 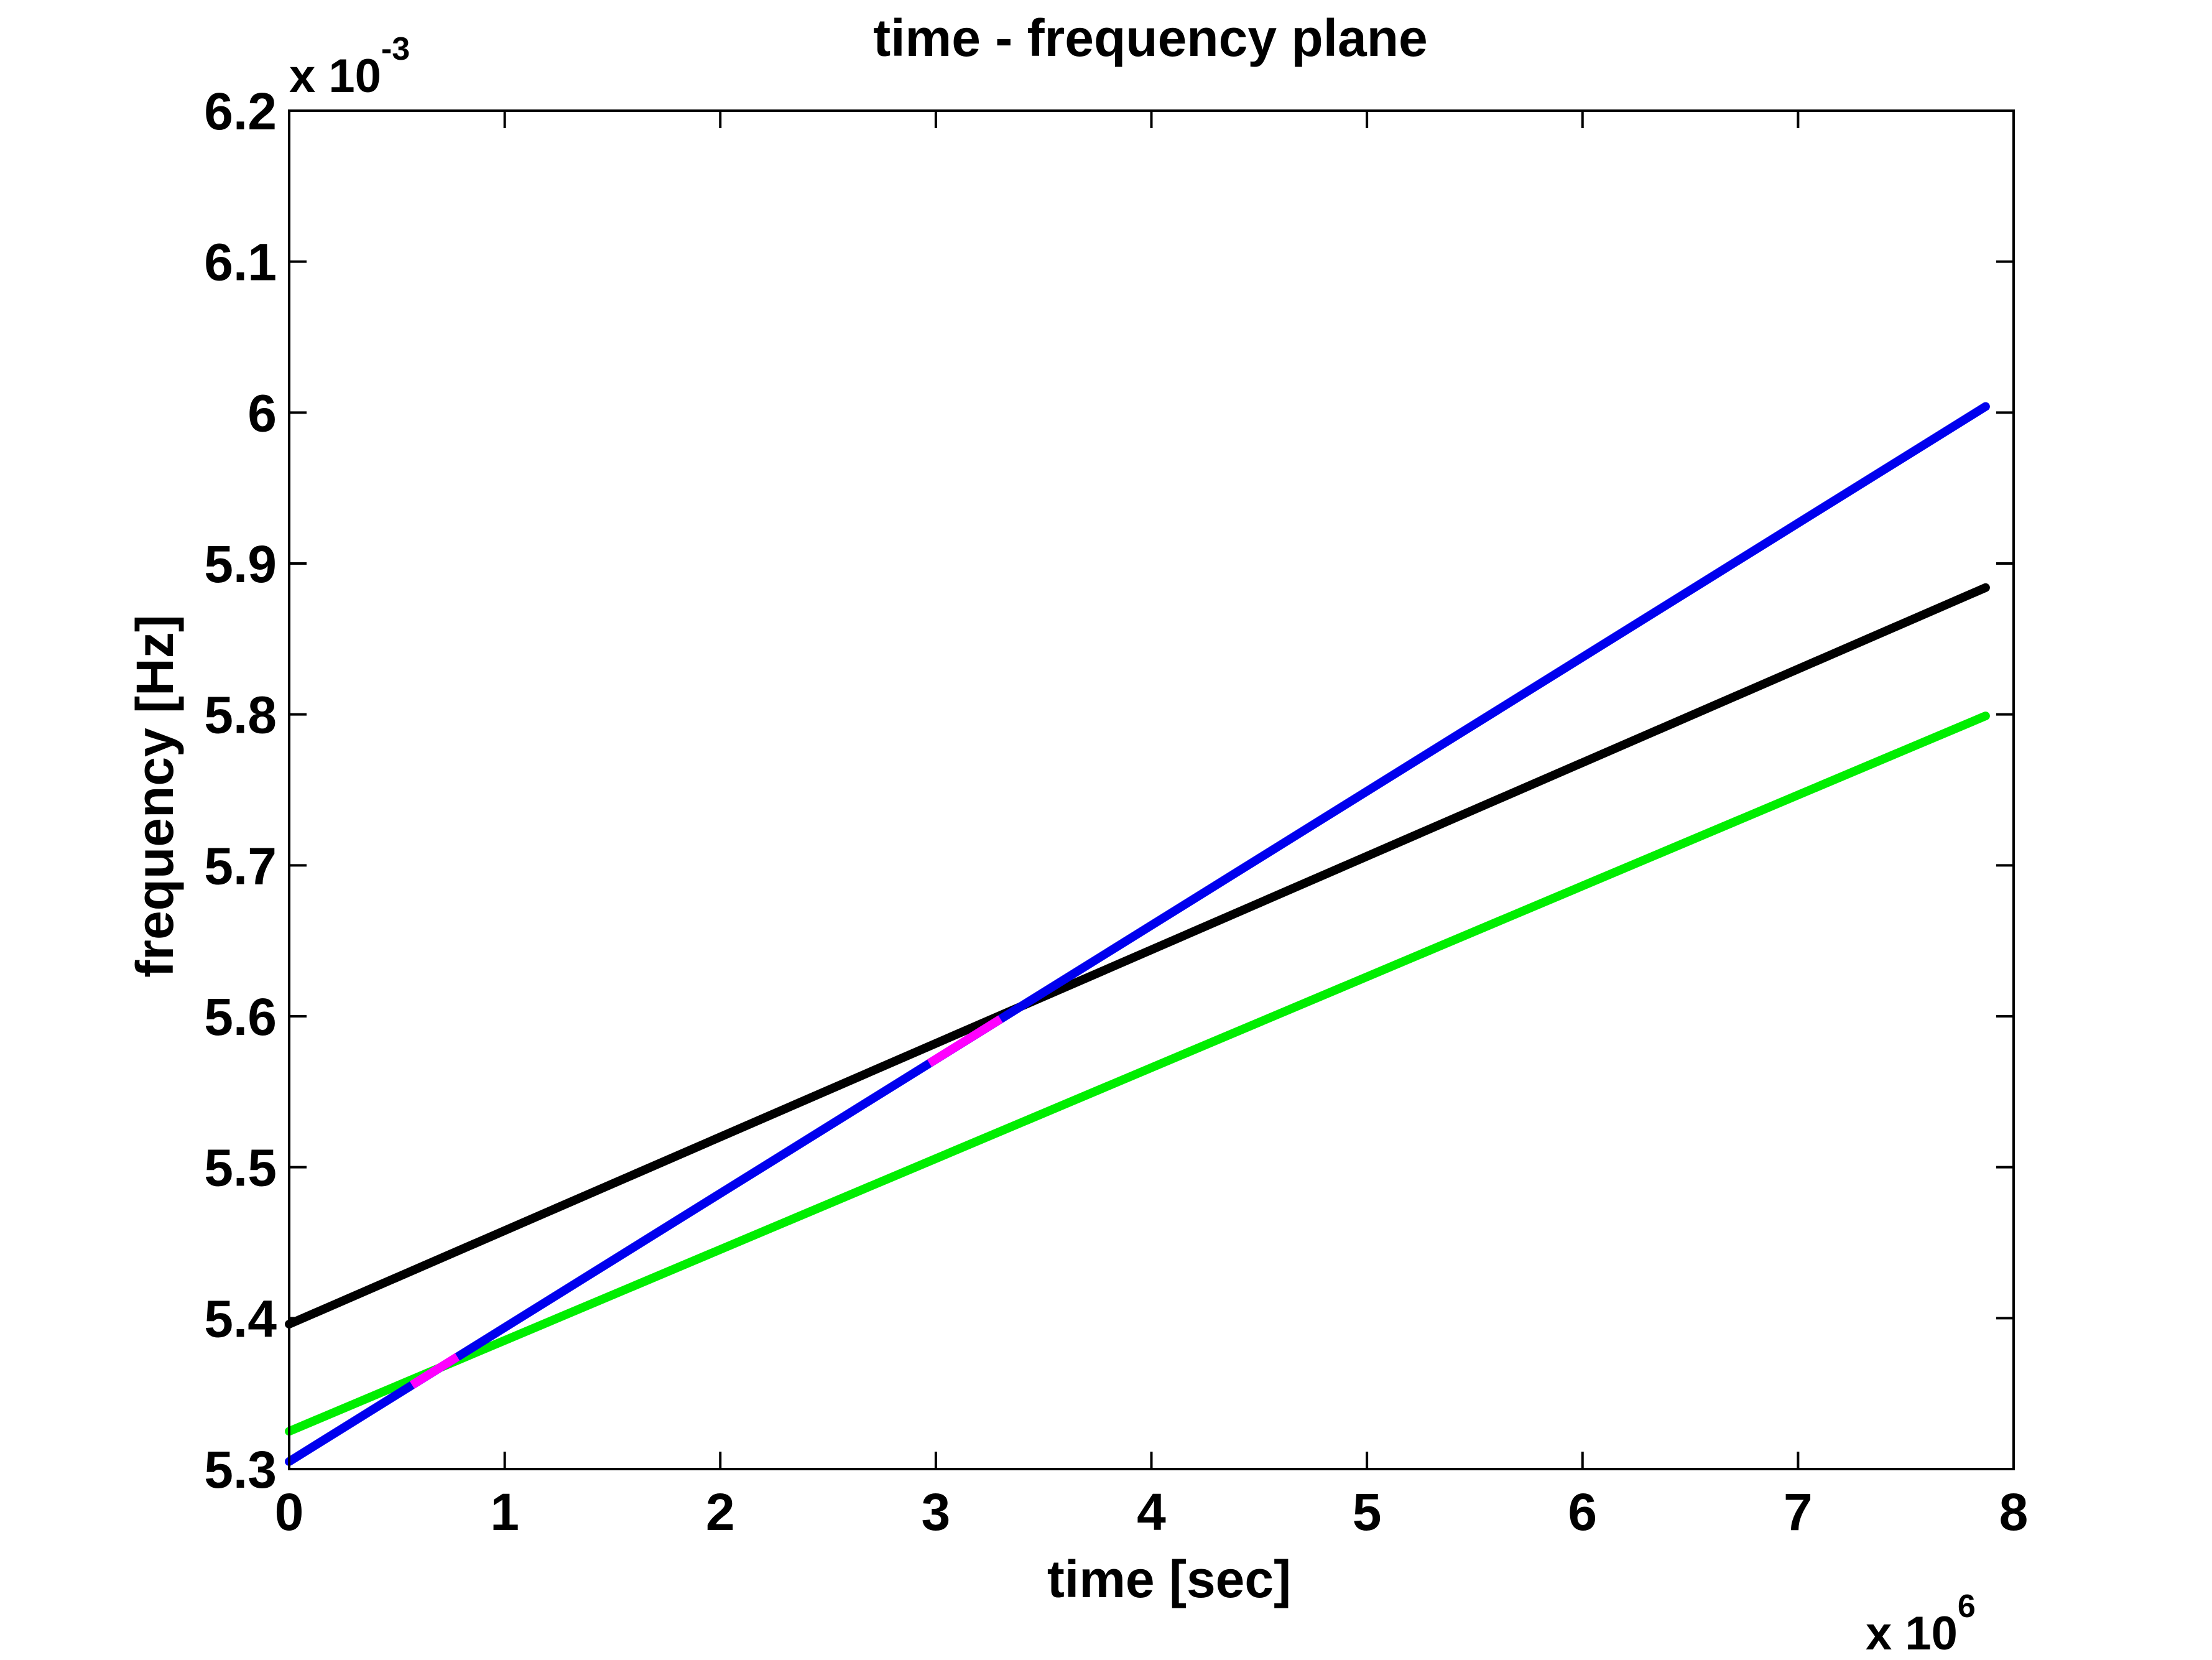 I want to click on y-tick-label: 6.1, so click(x=240, y=263).